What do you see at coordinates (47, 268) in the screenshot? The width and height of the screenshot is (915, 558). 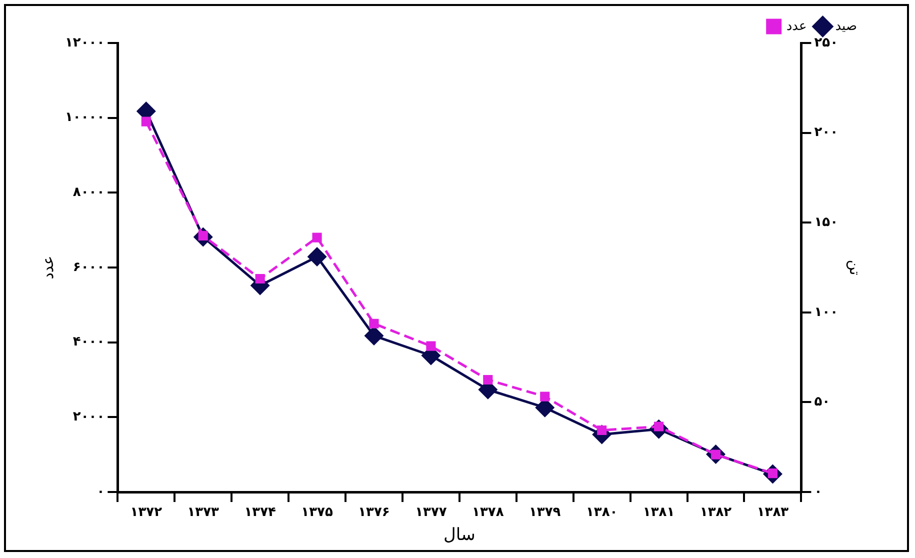 I see `y-axis-title: عدد` at bounding box center [47, 268].